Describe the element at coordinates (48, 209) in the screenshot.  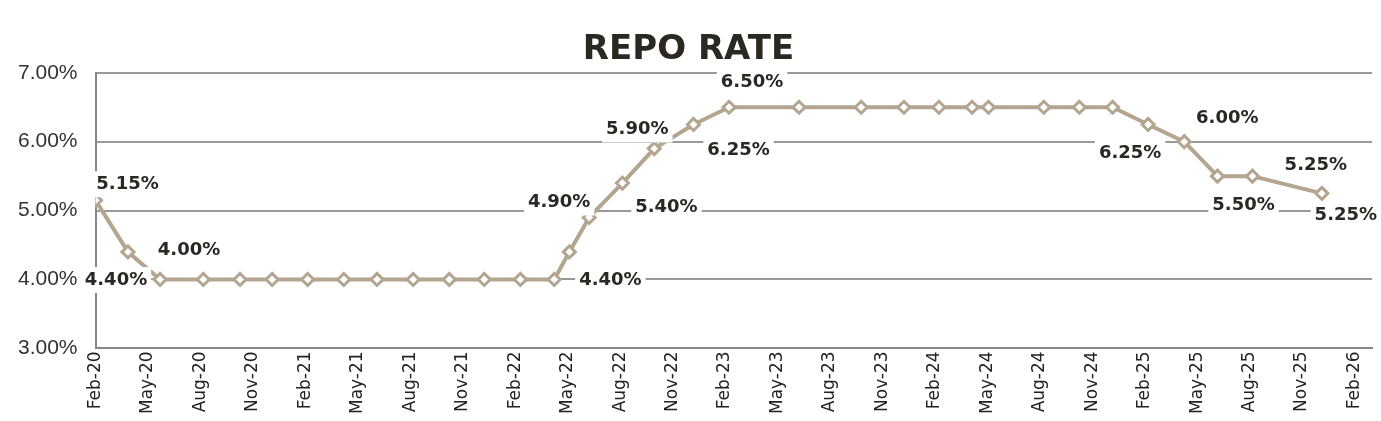
I see `y-tick-label: 5.00%` at that location.